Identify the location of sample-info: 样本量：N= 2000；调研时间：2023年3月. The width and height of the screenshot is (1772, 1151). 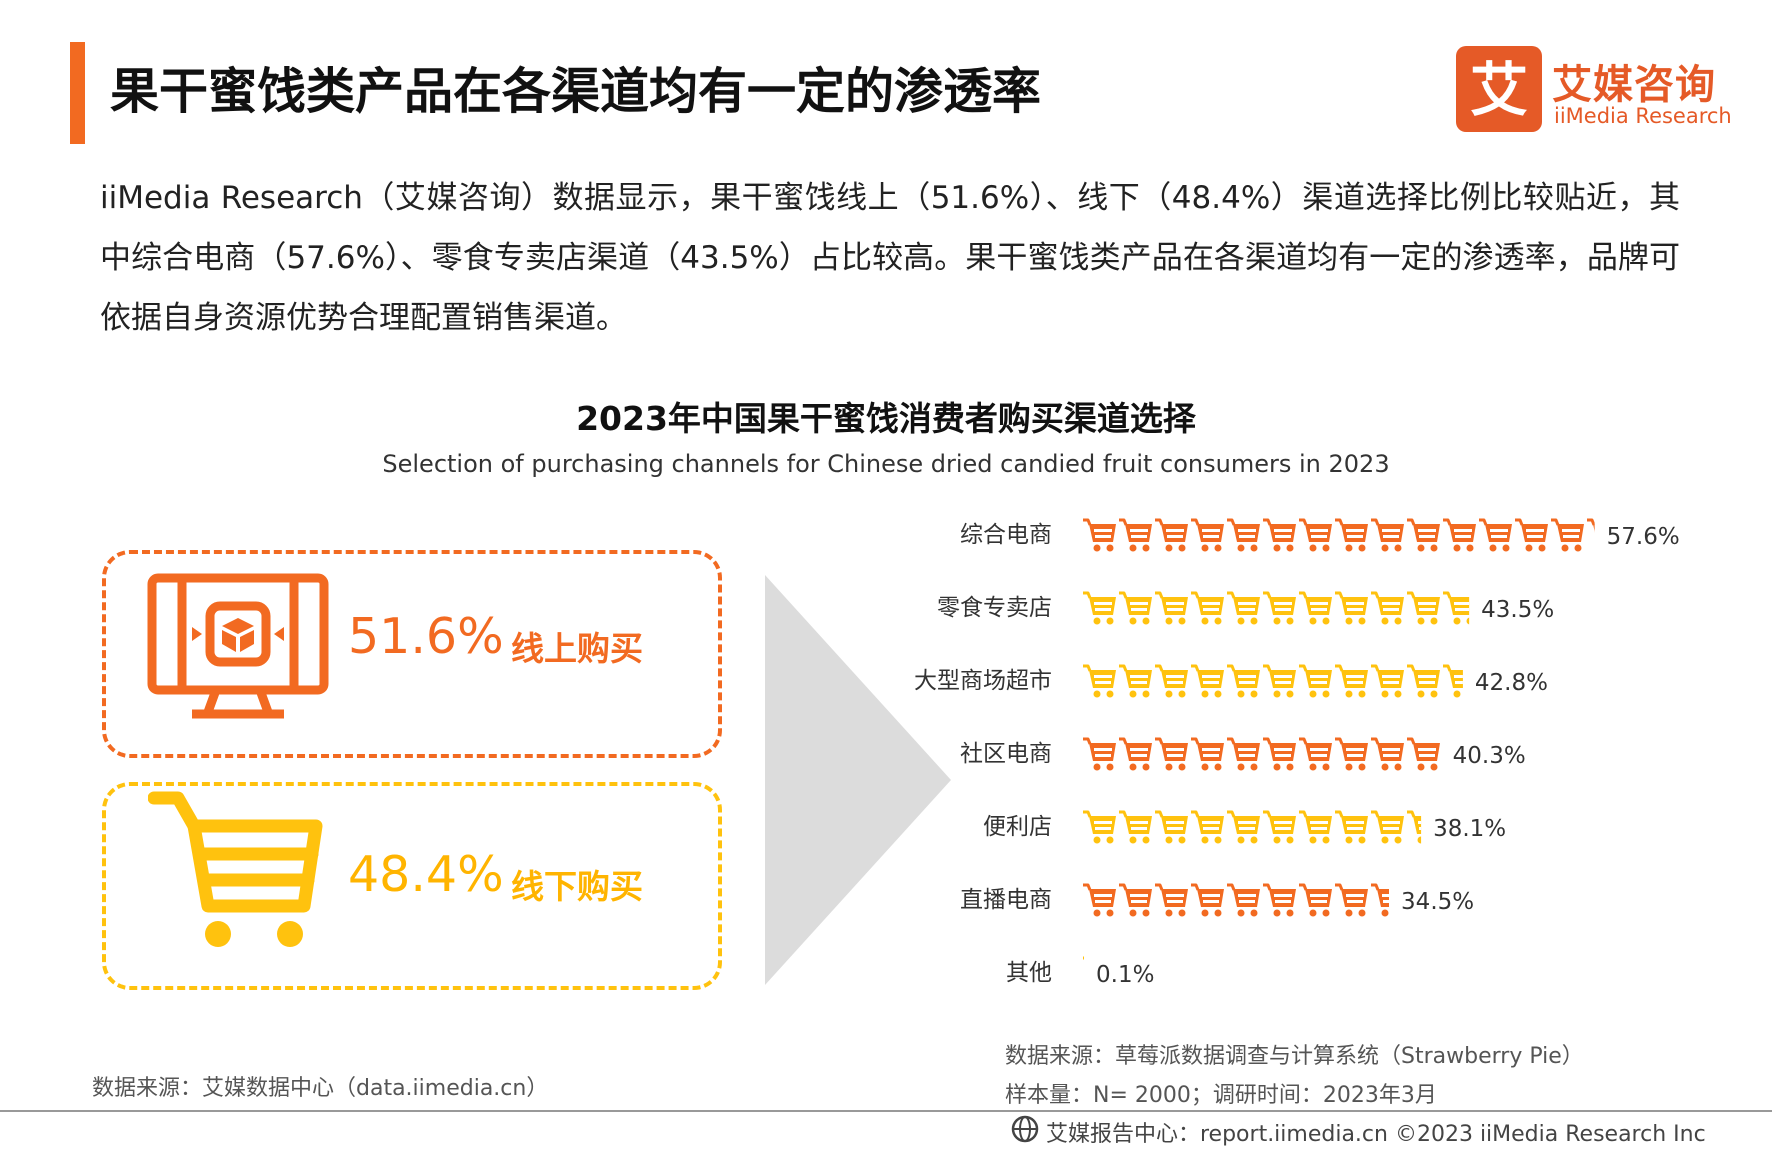
(1221, 1095).